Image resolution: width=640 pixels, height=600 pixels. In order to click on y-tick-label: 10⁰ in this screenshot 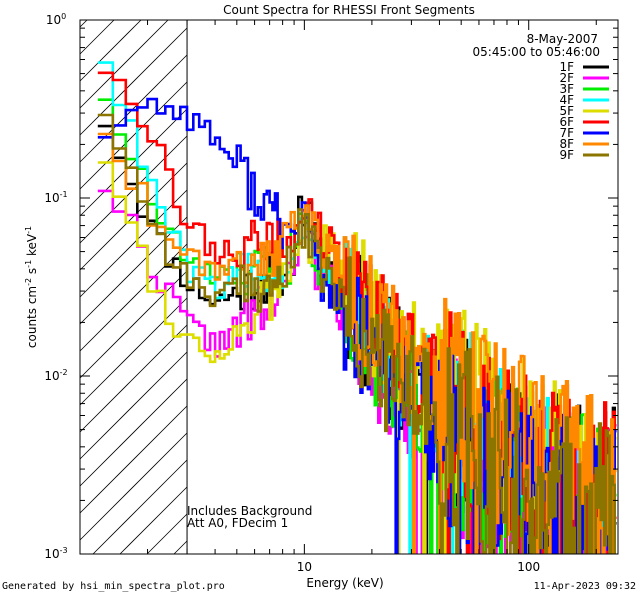, I will do `click(56, 19)`.